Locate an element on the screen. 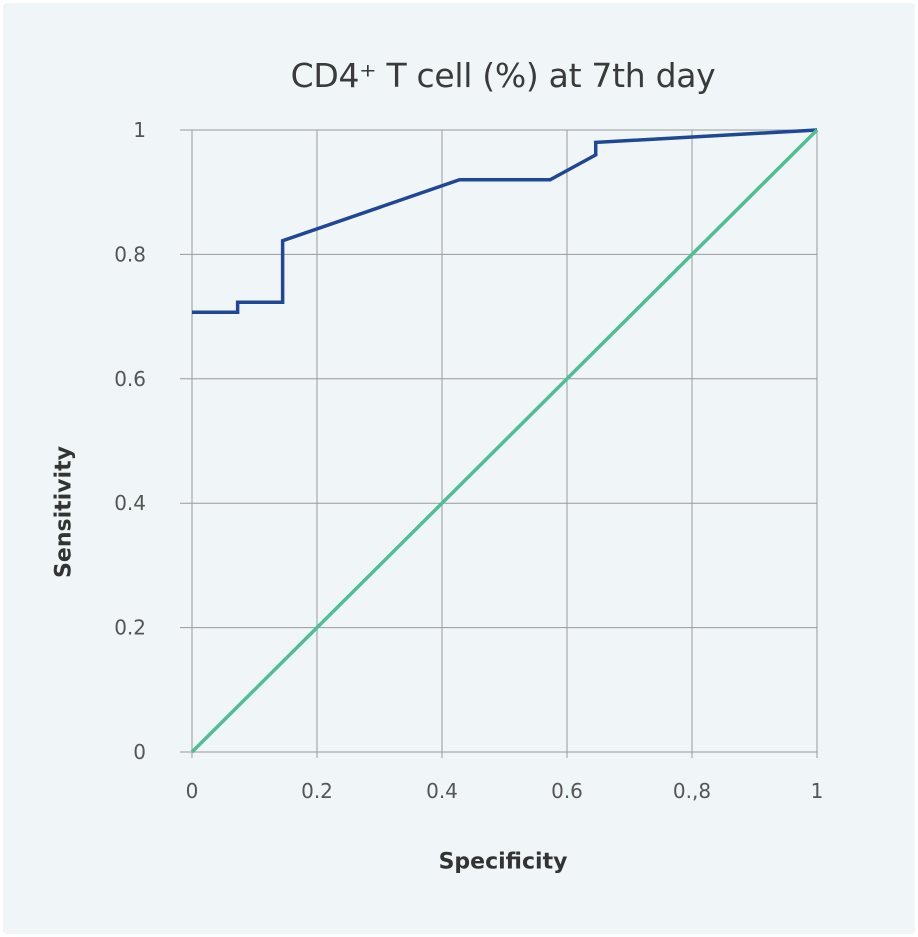 The width and height of the screenshot is (918, 937). x-tick-label: 0.4 is located at coordinates (442, 791).